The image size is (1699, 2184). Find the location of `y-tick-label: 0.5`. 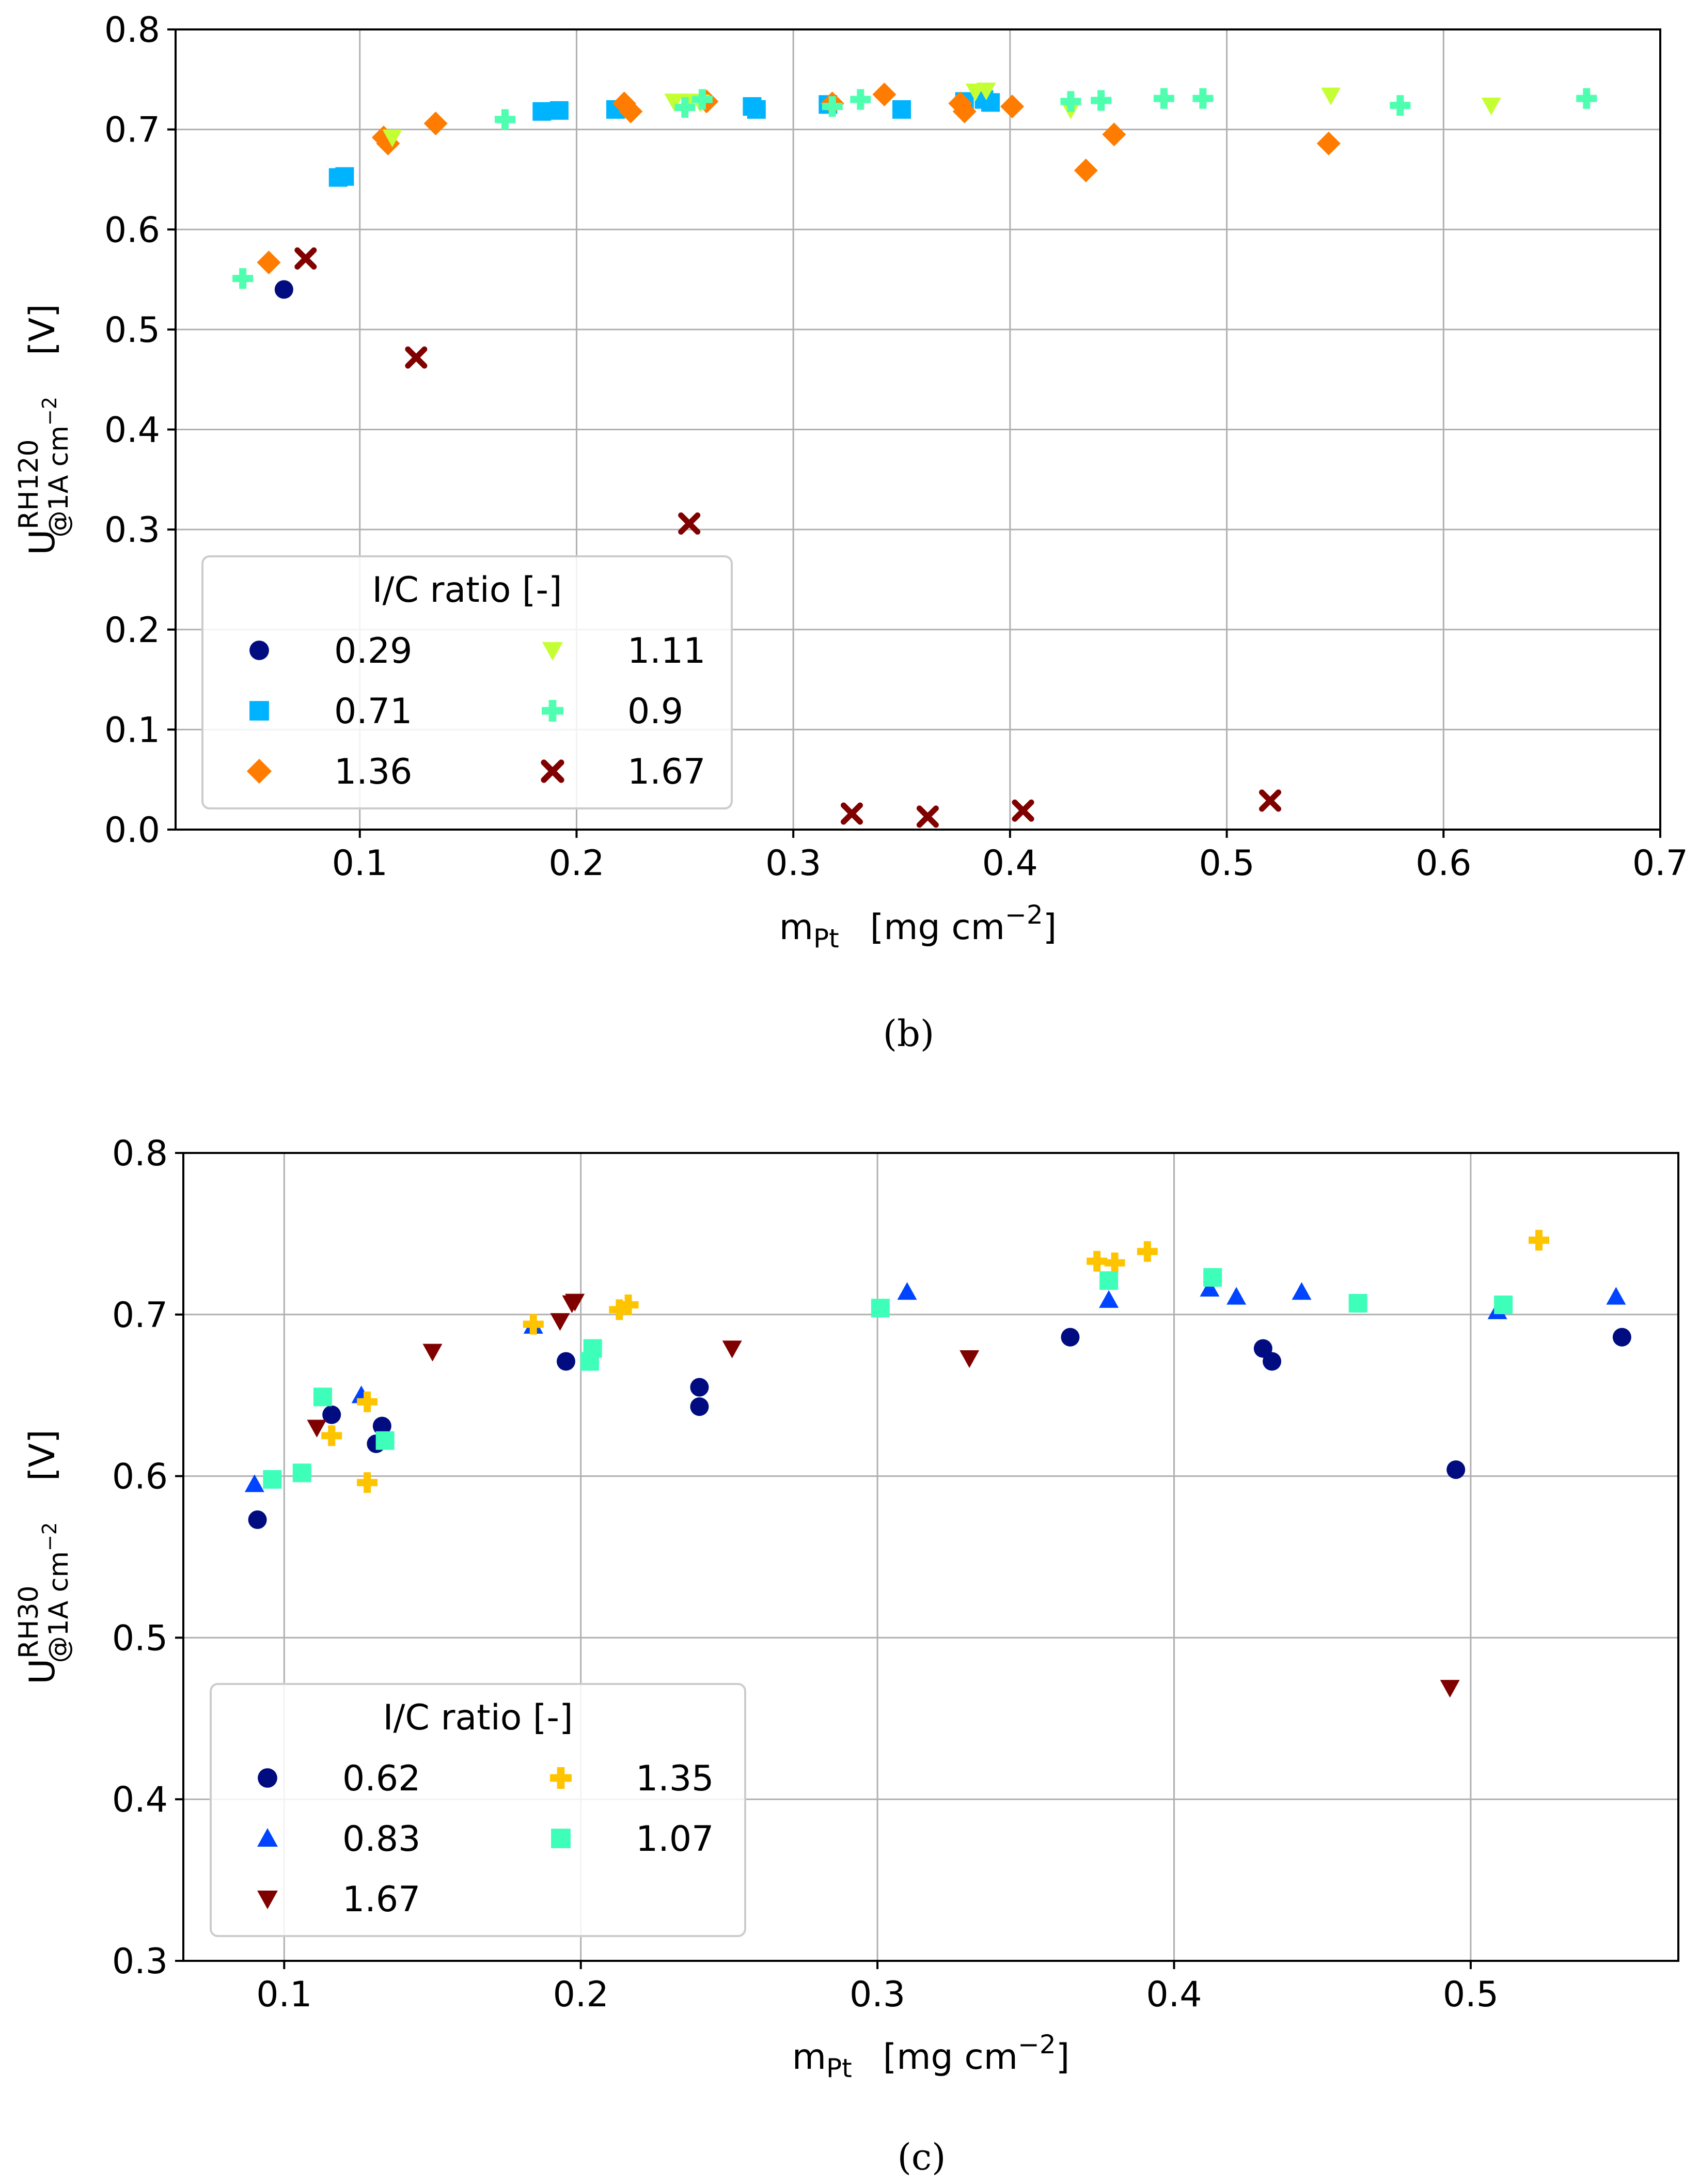

y-tick-label: 0.5 is located at coordinates (140, 1638).